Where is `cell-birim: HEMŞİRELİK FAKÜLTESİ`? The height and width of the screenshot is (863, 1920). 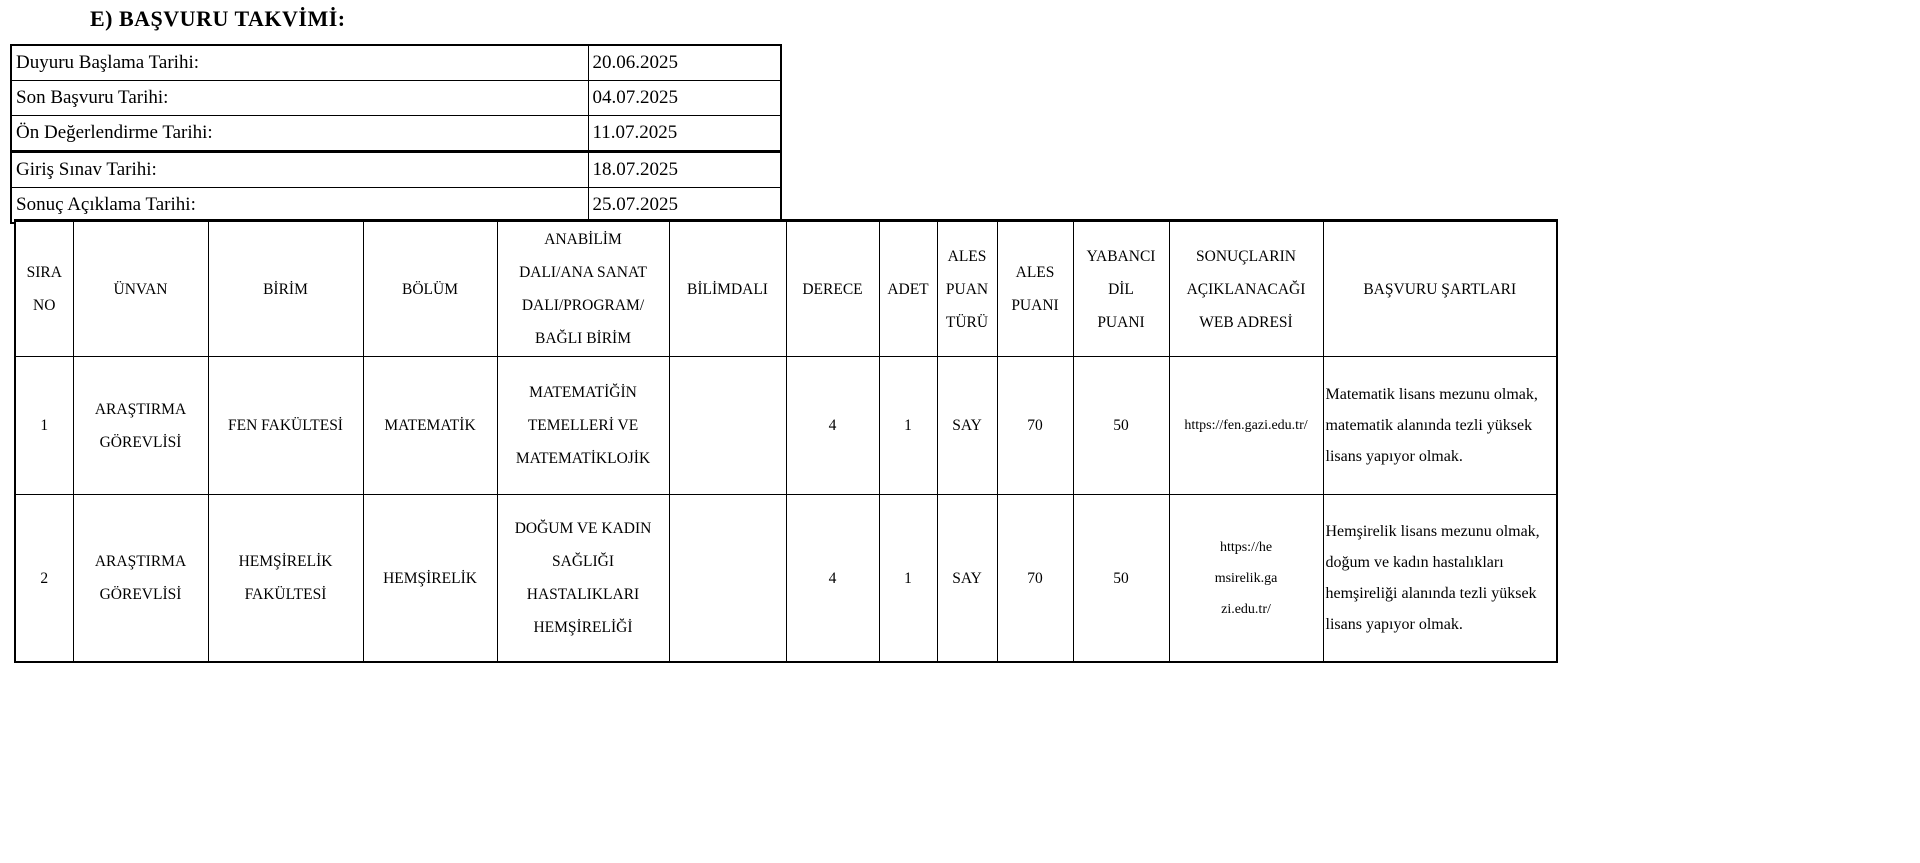
cell-birim: HEMŞİRELİK FAKÜLTESİ is located at coordinates (285, 578).